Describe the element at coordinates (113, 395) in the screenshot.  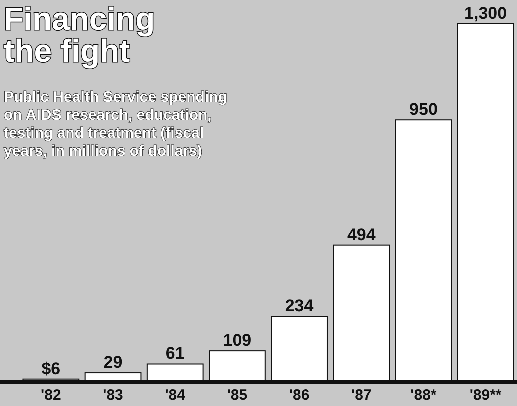
I see `x-tick-label: '83` at that location.